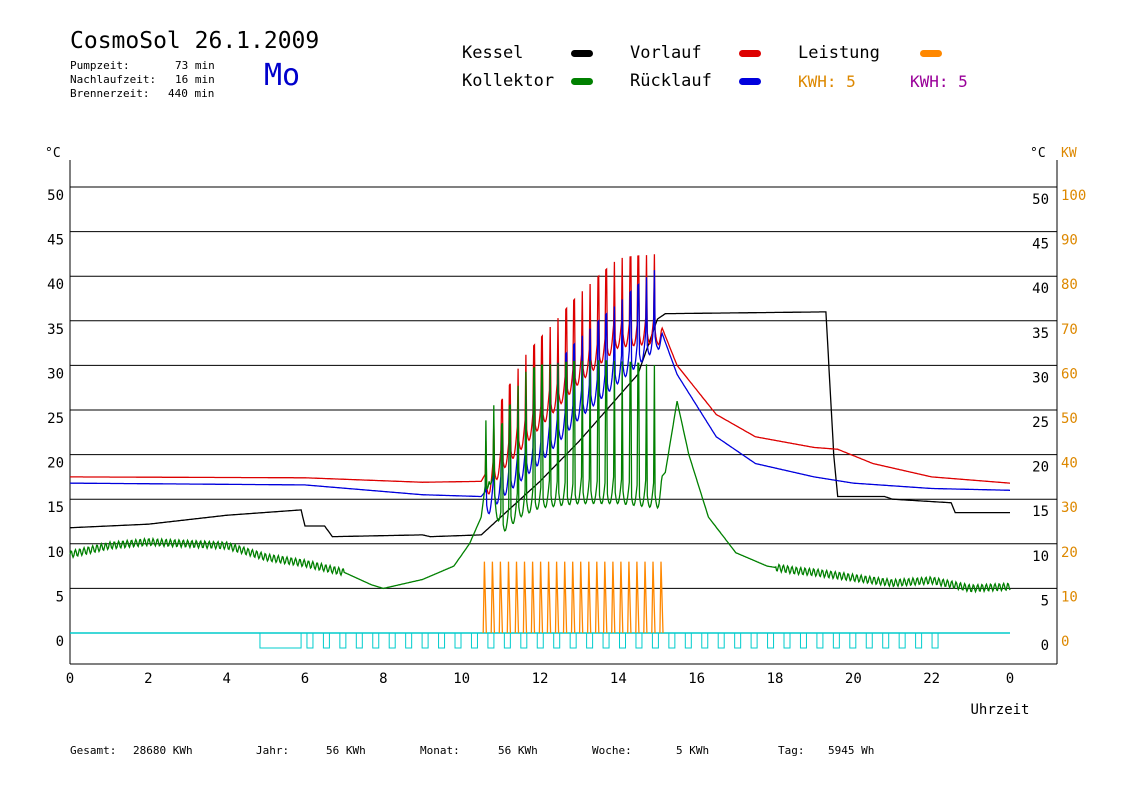  Describe the element at coordinates (1073, 196) in the screenshot. I see `y-tick-label-kw: 100` at that location.